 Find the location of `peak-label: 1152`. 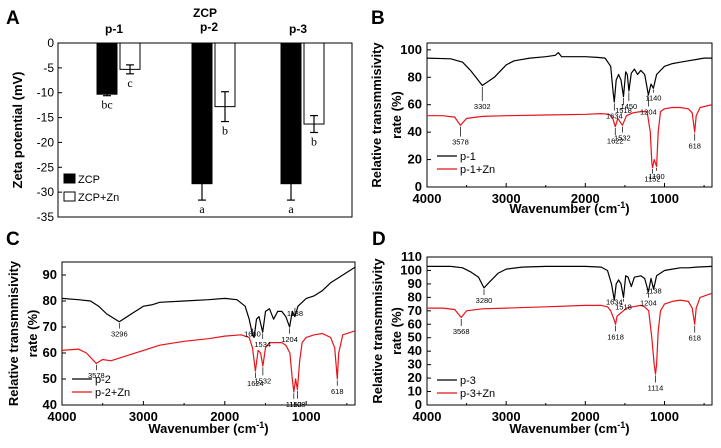

peak-label: 1152 is located at coordinates (652, 179).